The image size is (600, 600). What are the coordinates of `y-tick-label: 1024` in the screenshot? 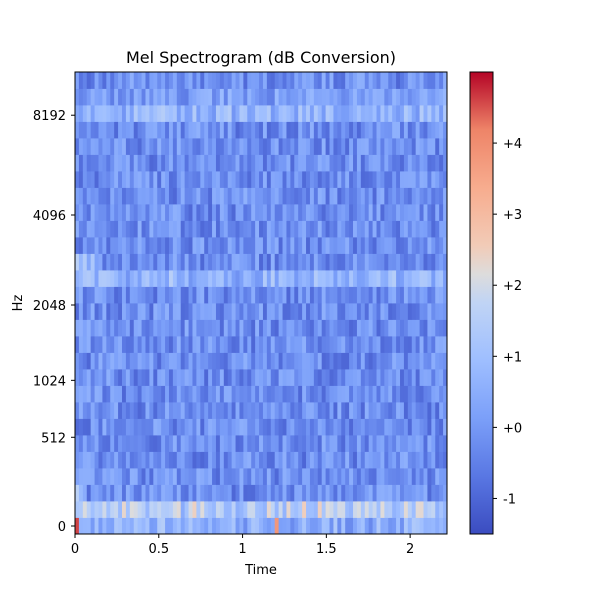 It's located at (49, 381).